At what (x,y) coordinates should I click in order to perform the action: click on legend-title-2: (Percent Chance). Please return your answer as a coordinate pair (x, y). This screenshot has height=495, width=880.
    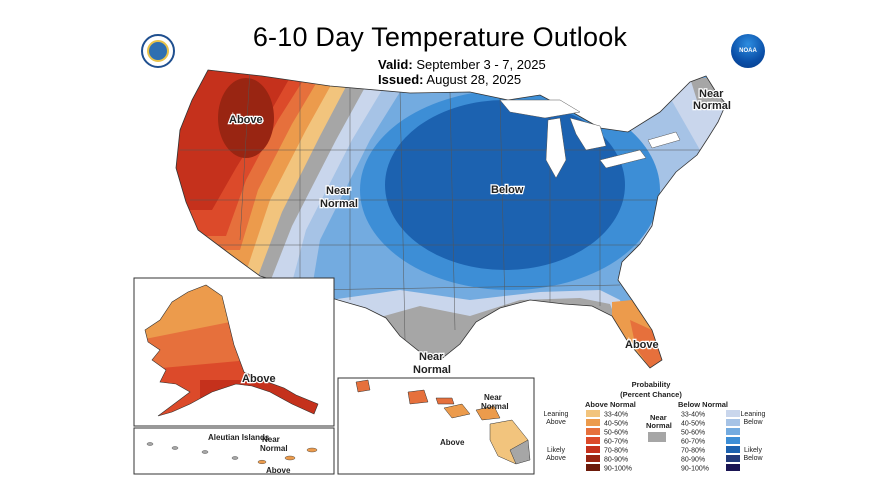
    Looking at the image, I should click on (651, 394).